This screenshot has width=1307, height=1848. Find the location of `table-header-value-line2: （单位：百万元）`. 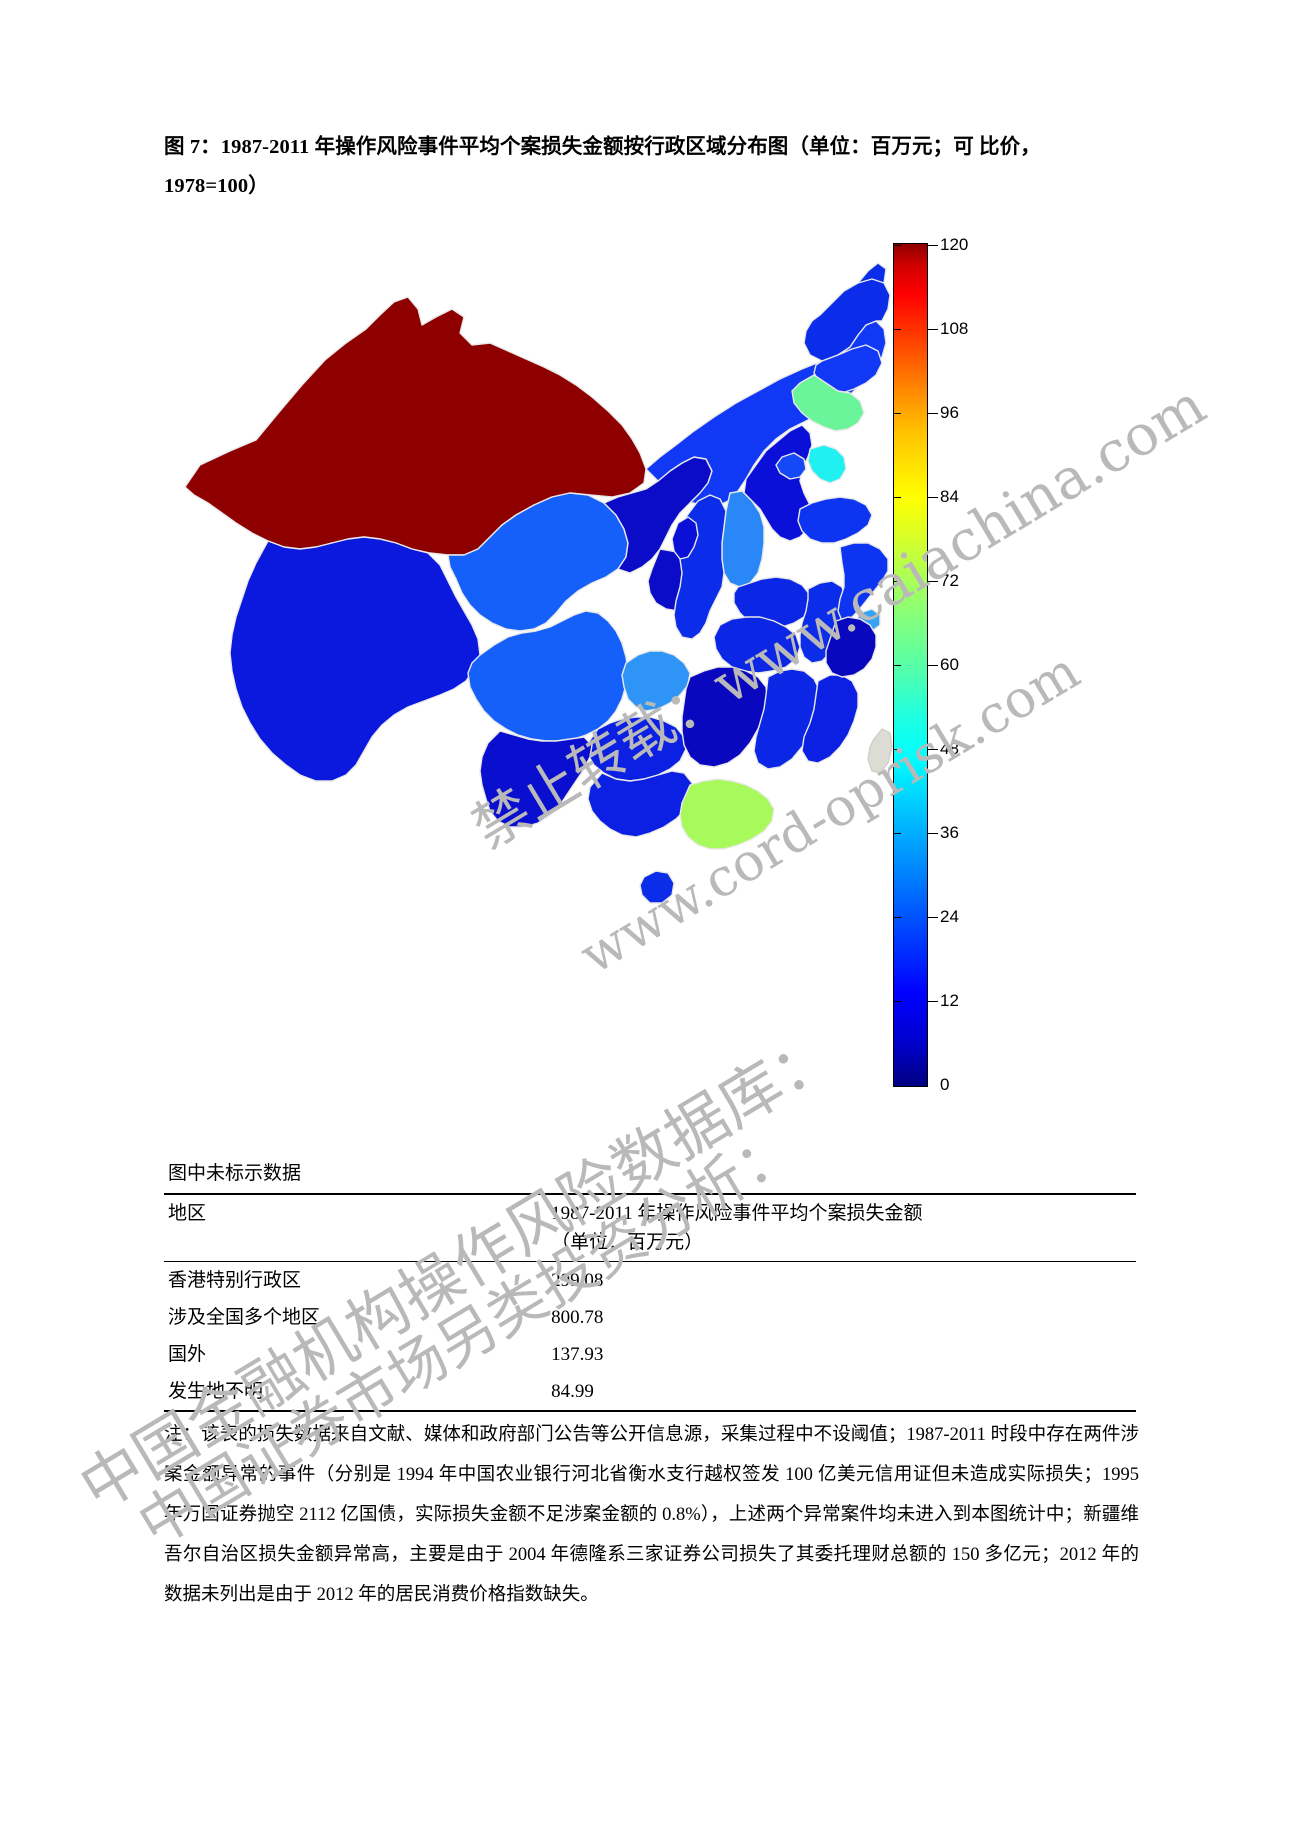

table-header-value-line2: （单位：百万元） is located at coordinates (627, 1242).